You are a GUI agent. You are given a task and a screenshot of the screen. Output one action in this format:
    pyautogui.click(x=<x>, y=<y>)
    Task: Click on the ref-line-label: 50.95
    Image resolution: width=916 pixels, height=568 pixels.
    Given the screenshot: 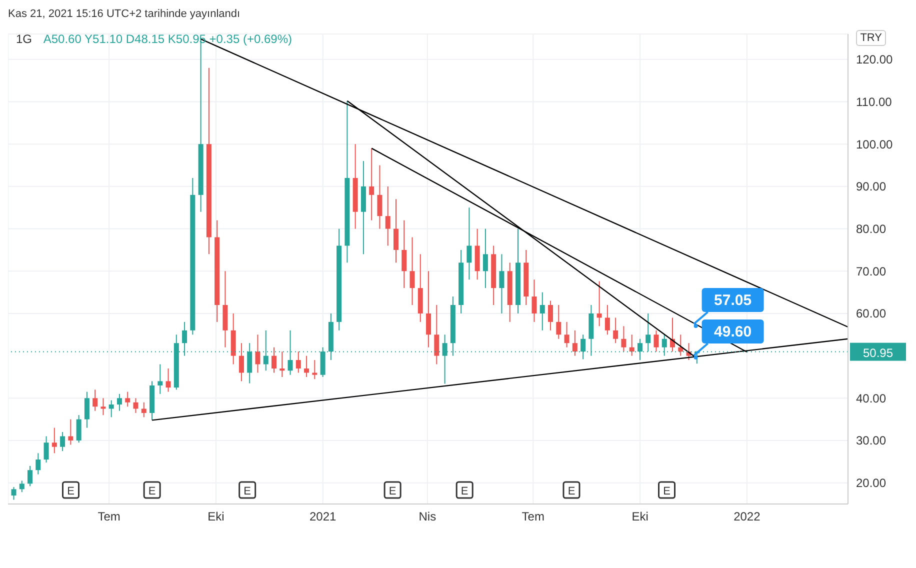 What is the action you would take?
    pyautogui.click(x=878, y=353)
    